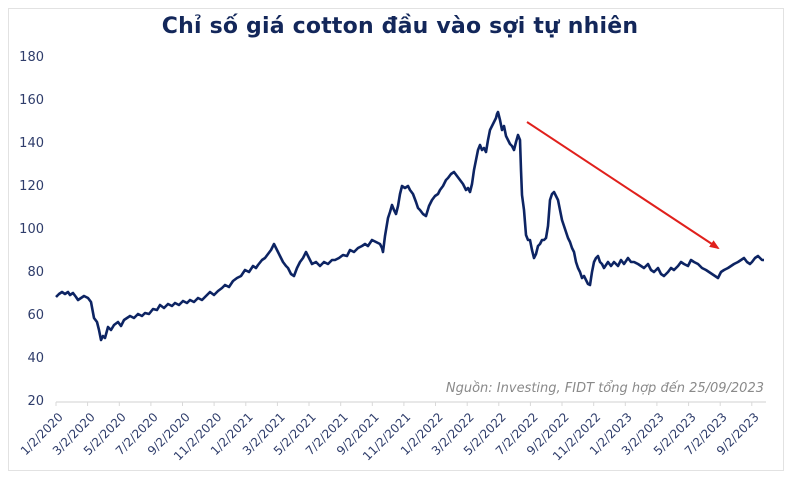 This screenshot has height=478, width=800. What do you see at coordinates (31, 186) in the screenshot?
I see `y-tick-label: 120` at bounding box center [31, 186].